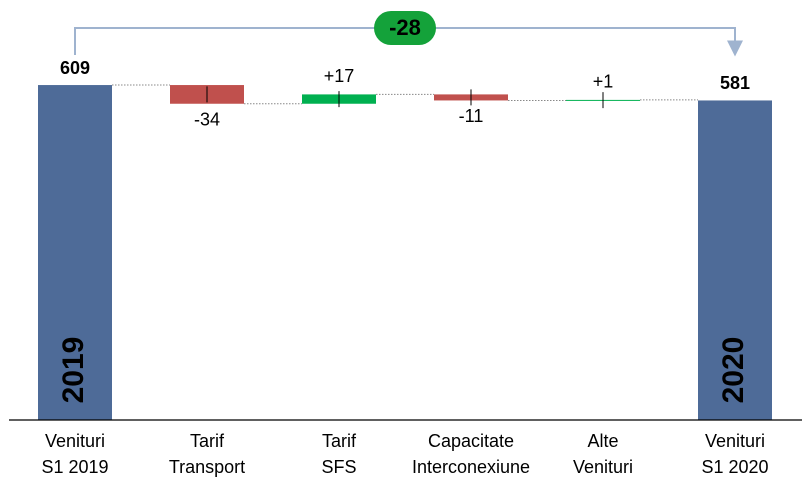  I want to click on x-tick-label: Capacitate, so click(471, 441).